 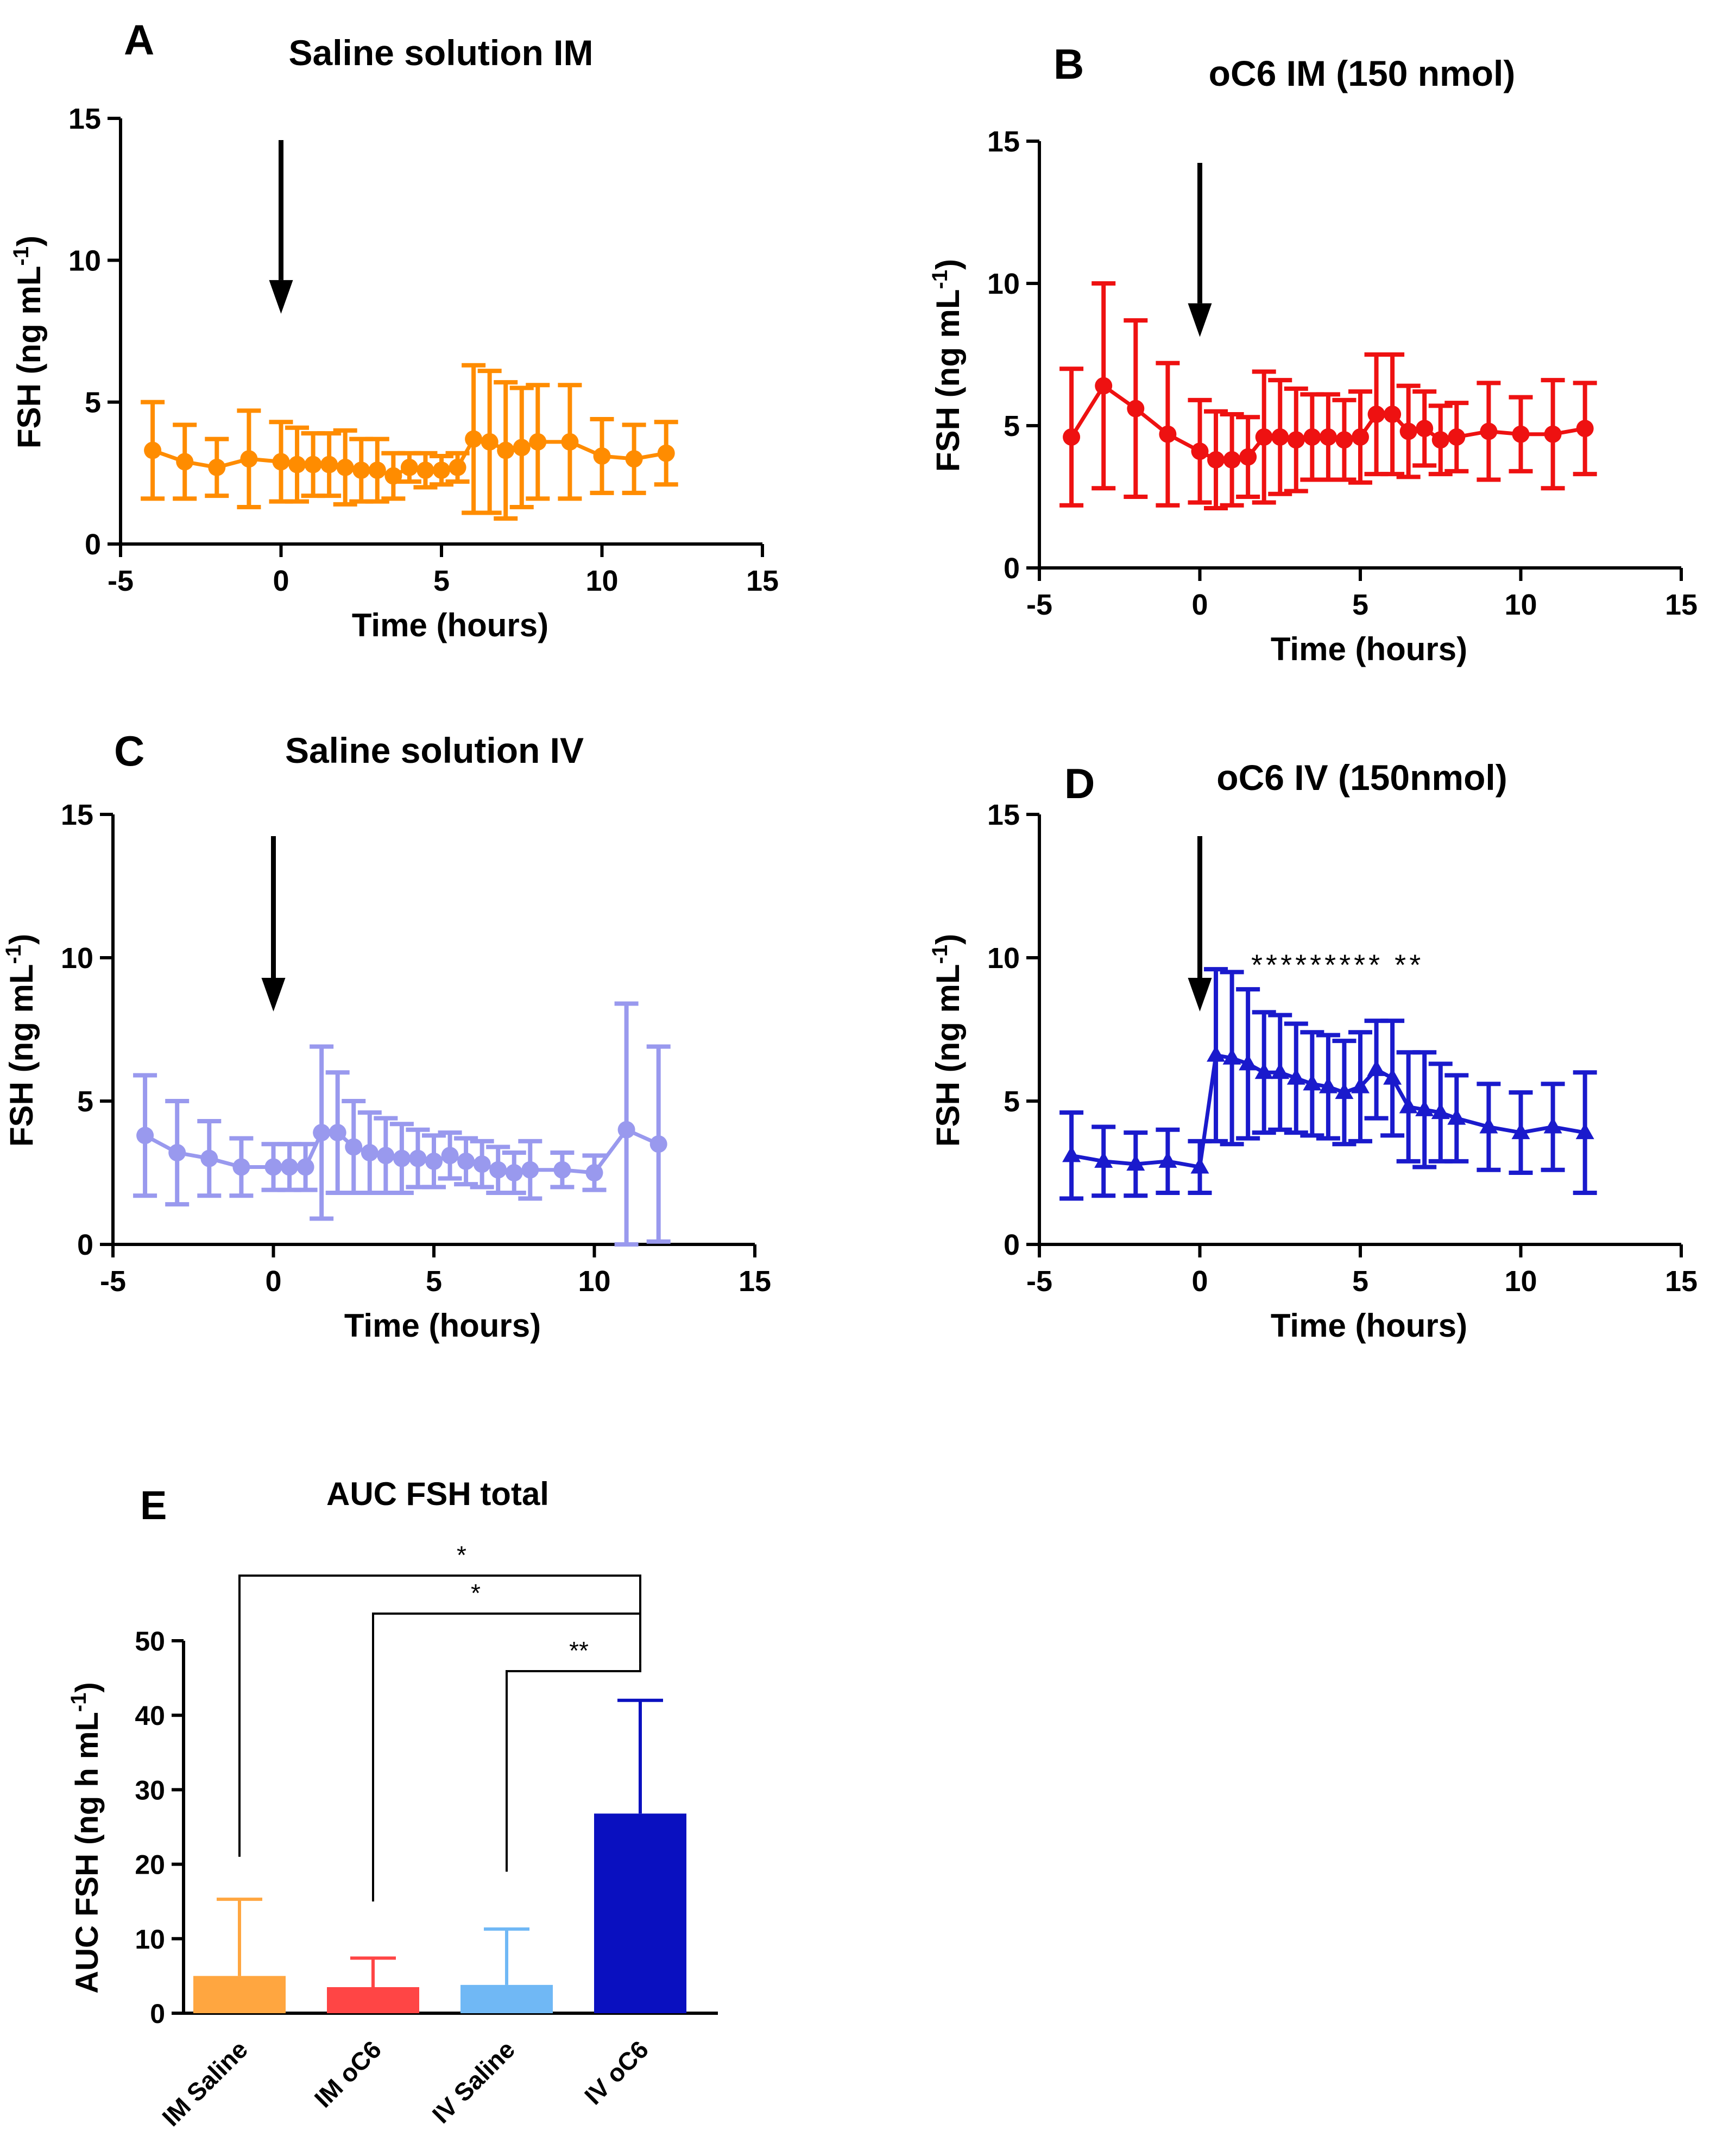 I want to click on panel-title: oC6 IV (150nmol), so click(x=1361, y=778).